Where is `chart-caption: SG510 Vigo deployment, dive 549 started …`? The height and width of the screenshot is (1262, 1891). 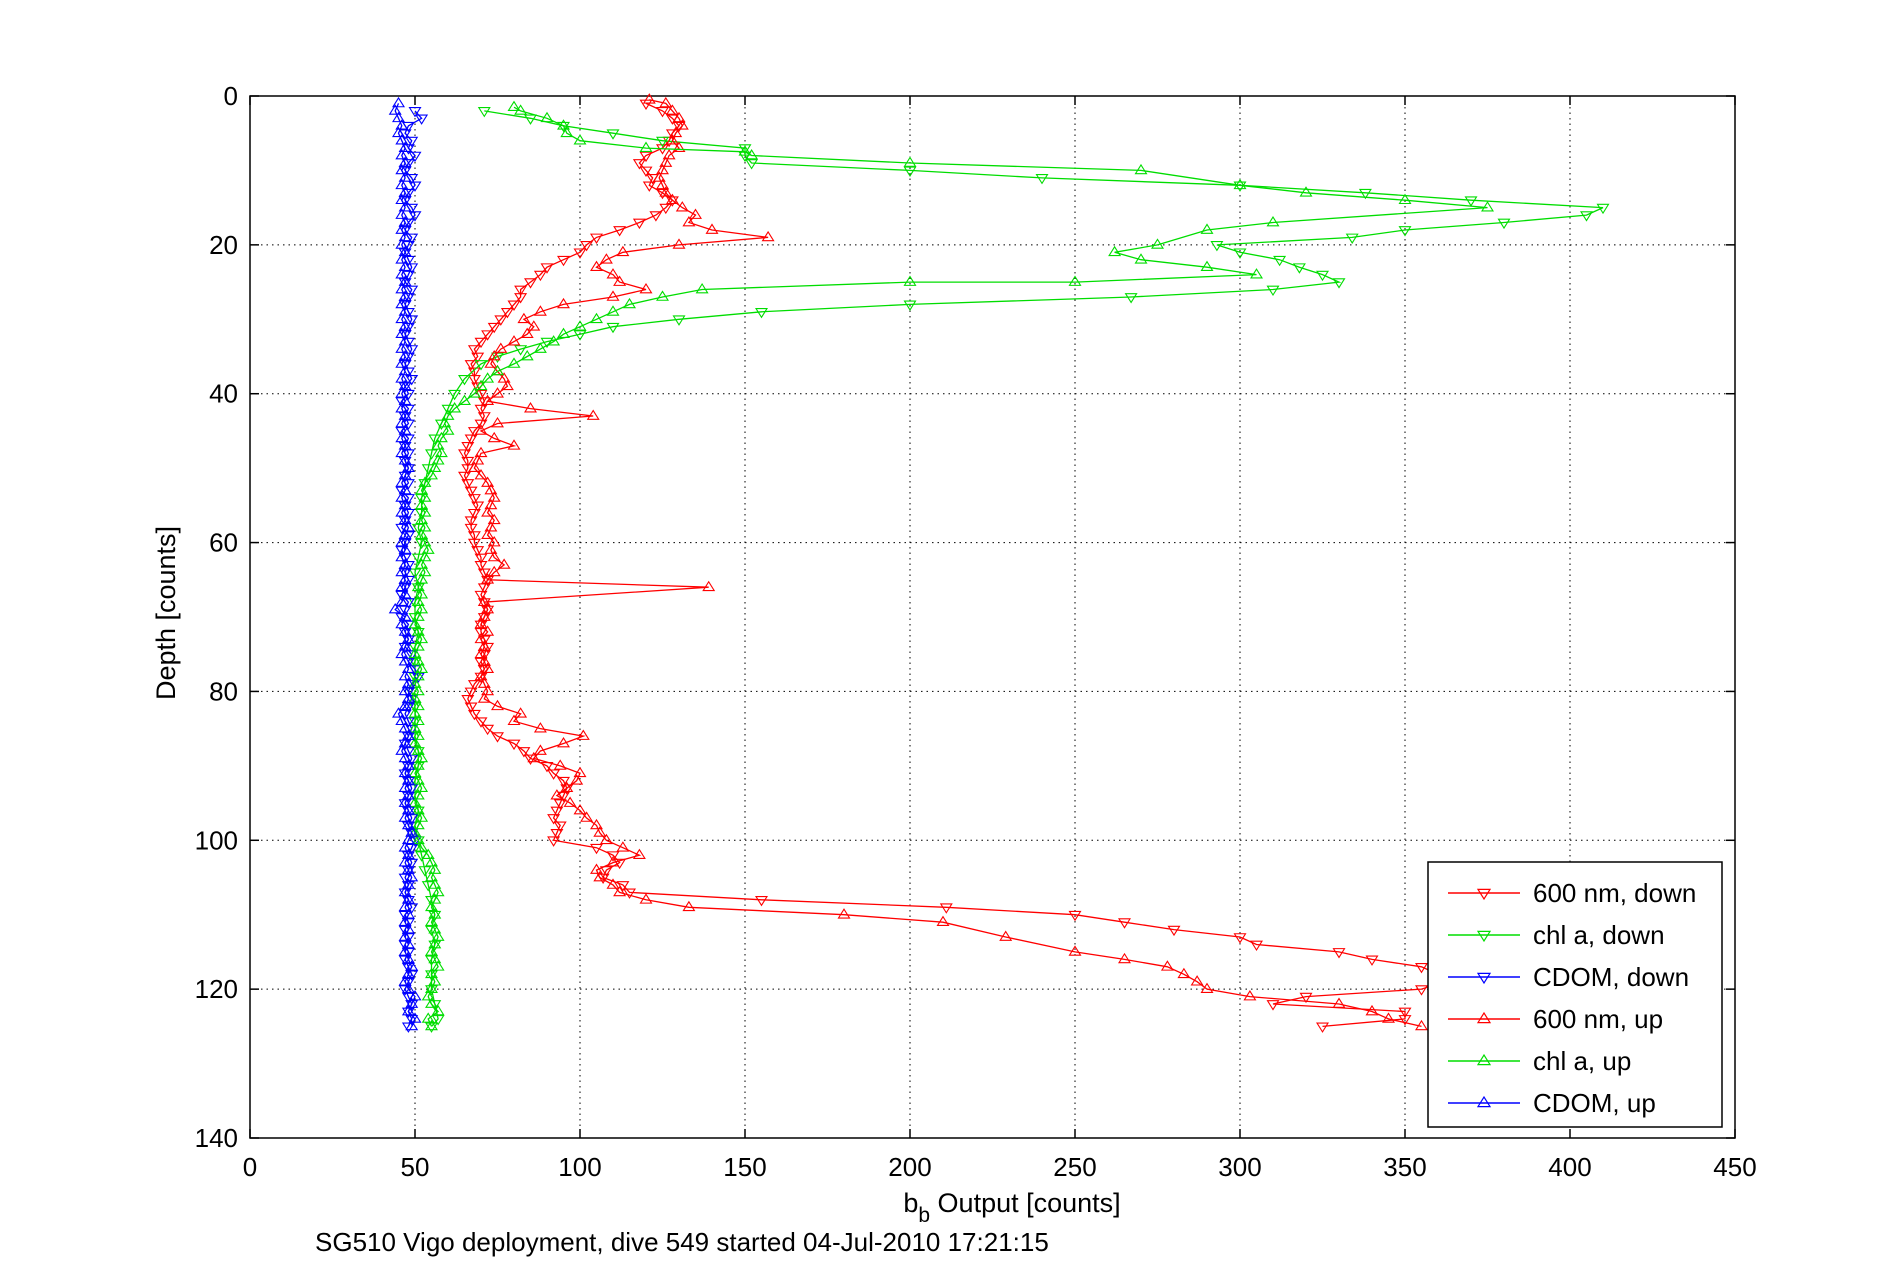 chart-caption: SG510 Vigo deployment, dive 549 started … is located at coordinates (682, 1242).